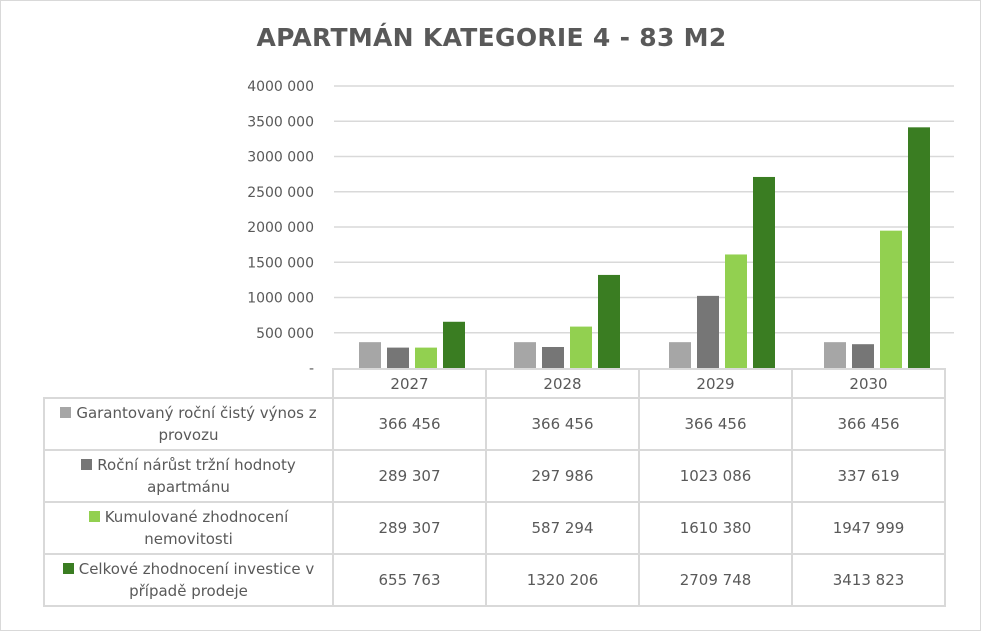  What do you see at coordinates (715, 528) in the screenshot?
I see `data-label: 1610 380` at bounding box center [715, 528].